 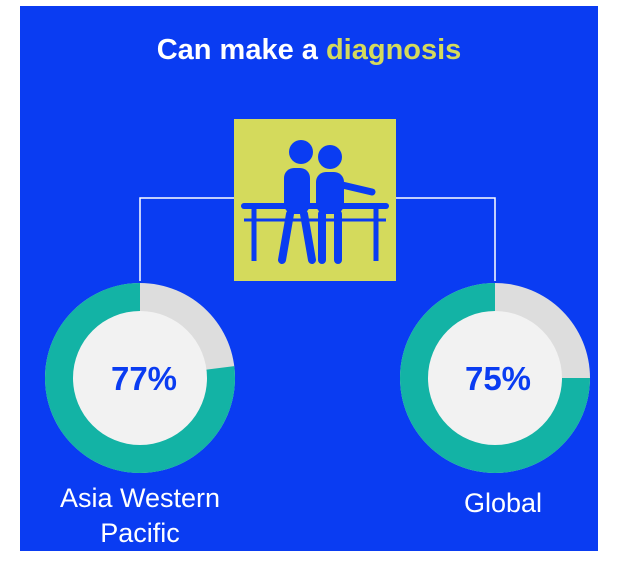 What do you see at coordinates (237, 50) in the screenshot?
I see `title-prefix: Can make a` at bounding box center [237, 50].